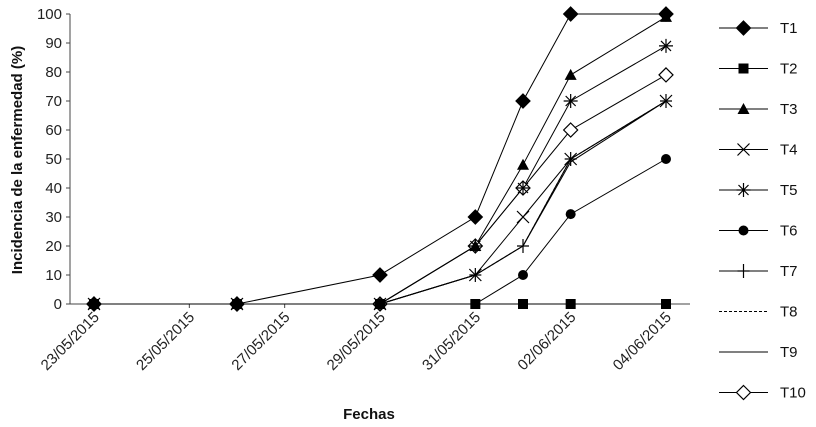 Image resolution: width=816 pixels, height=427 pixels. Describe the element at coordinates (758, 312) in the screenshot. I see `legend-item-t8: T8` at that location.